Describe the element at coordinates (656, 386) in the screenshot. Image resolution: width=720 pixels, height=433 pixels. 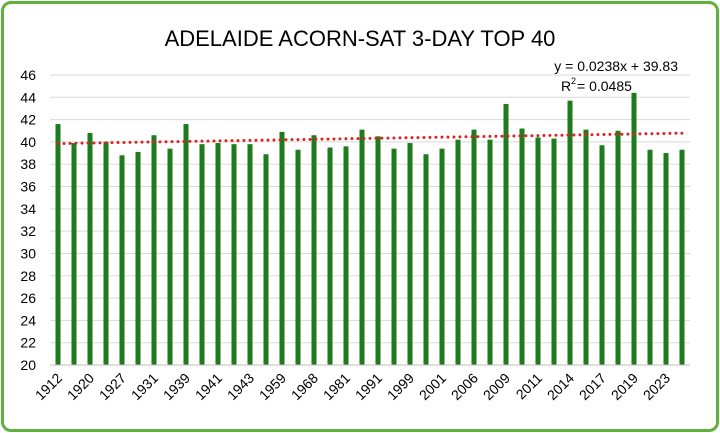
I see `x-tick-label: 2023` at that location.